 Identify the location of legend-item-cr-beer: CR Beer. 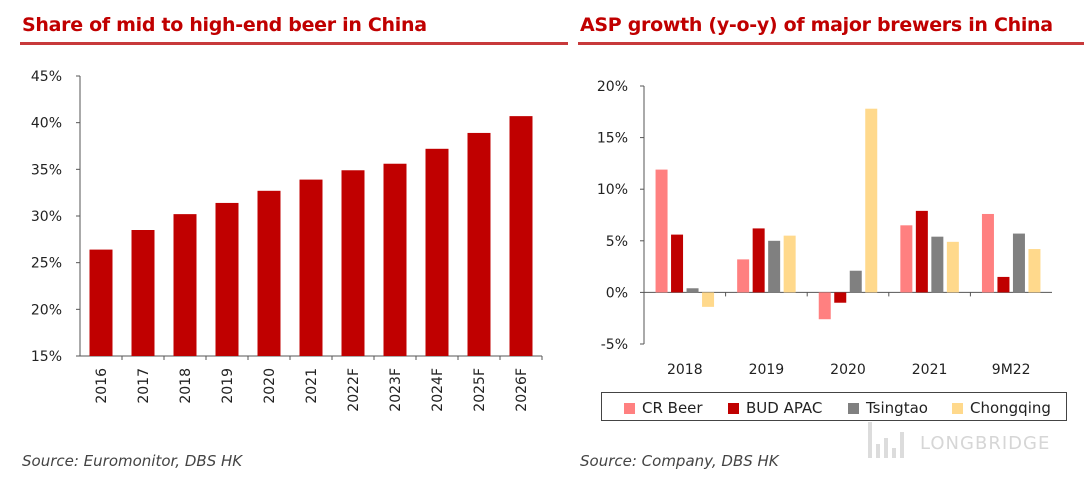
(663, 408).